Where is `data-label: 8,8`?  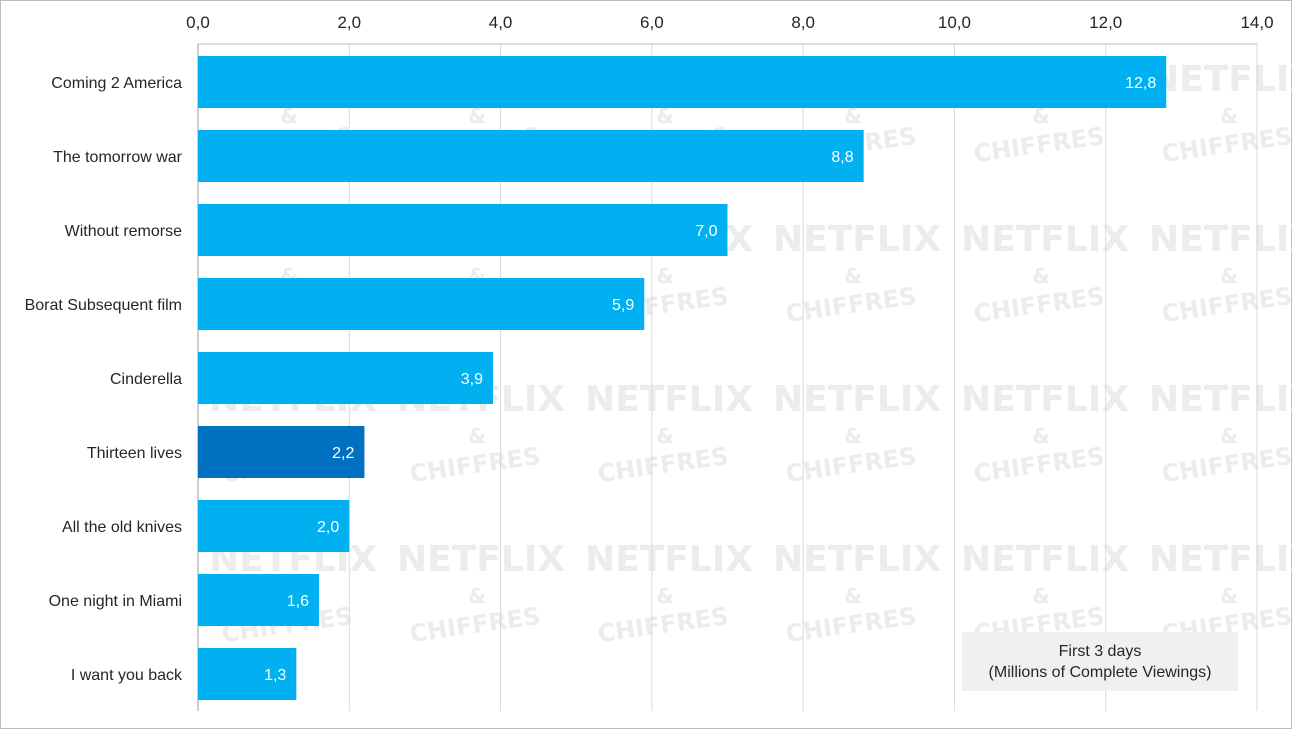
data-label: 8,8 is located at coordinates (842, 157).